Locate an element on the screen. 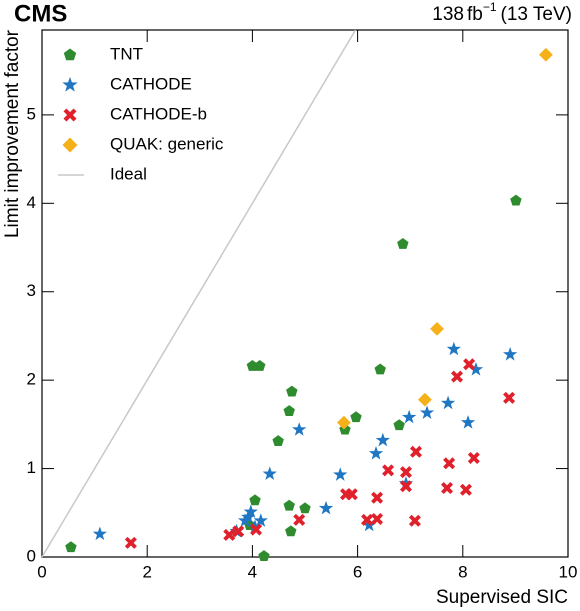 The height and width of the screenshot is (611, 580). y-tick-label: 0 is located at coordinates (31, 555).